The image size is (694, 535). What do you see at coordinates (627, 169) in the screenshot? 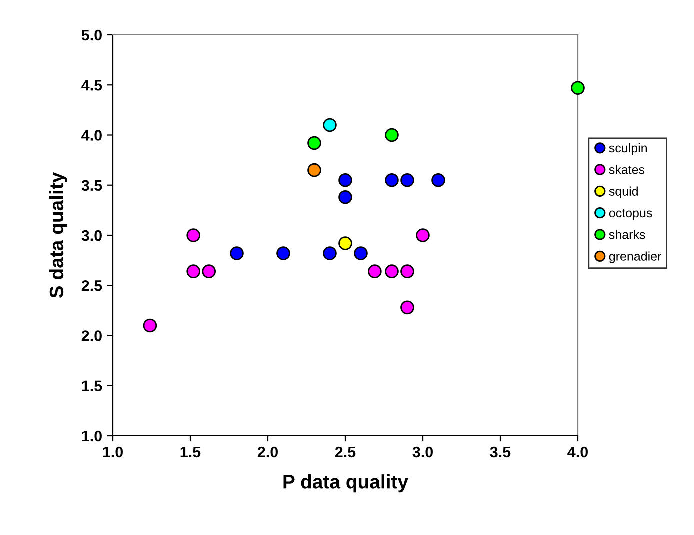
I see `legend-label: skates` at bounding box center [627, 169].